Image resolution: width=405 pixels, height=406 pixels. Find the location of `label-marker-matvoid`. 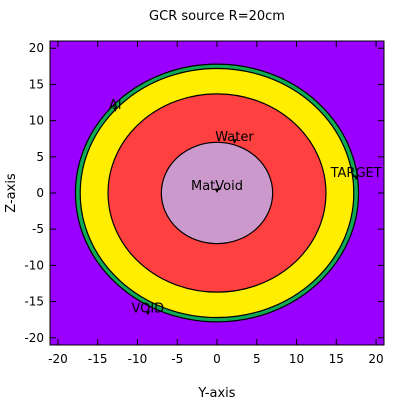

label-marker-matvoid is located at coordinates (217, 190).